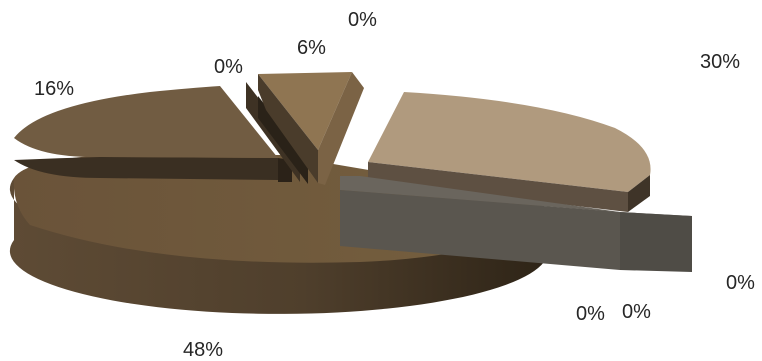 The width and height of the screenshot is (762, 361). I want to click on slice-6-side, so click(341, 128).